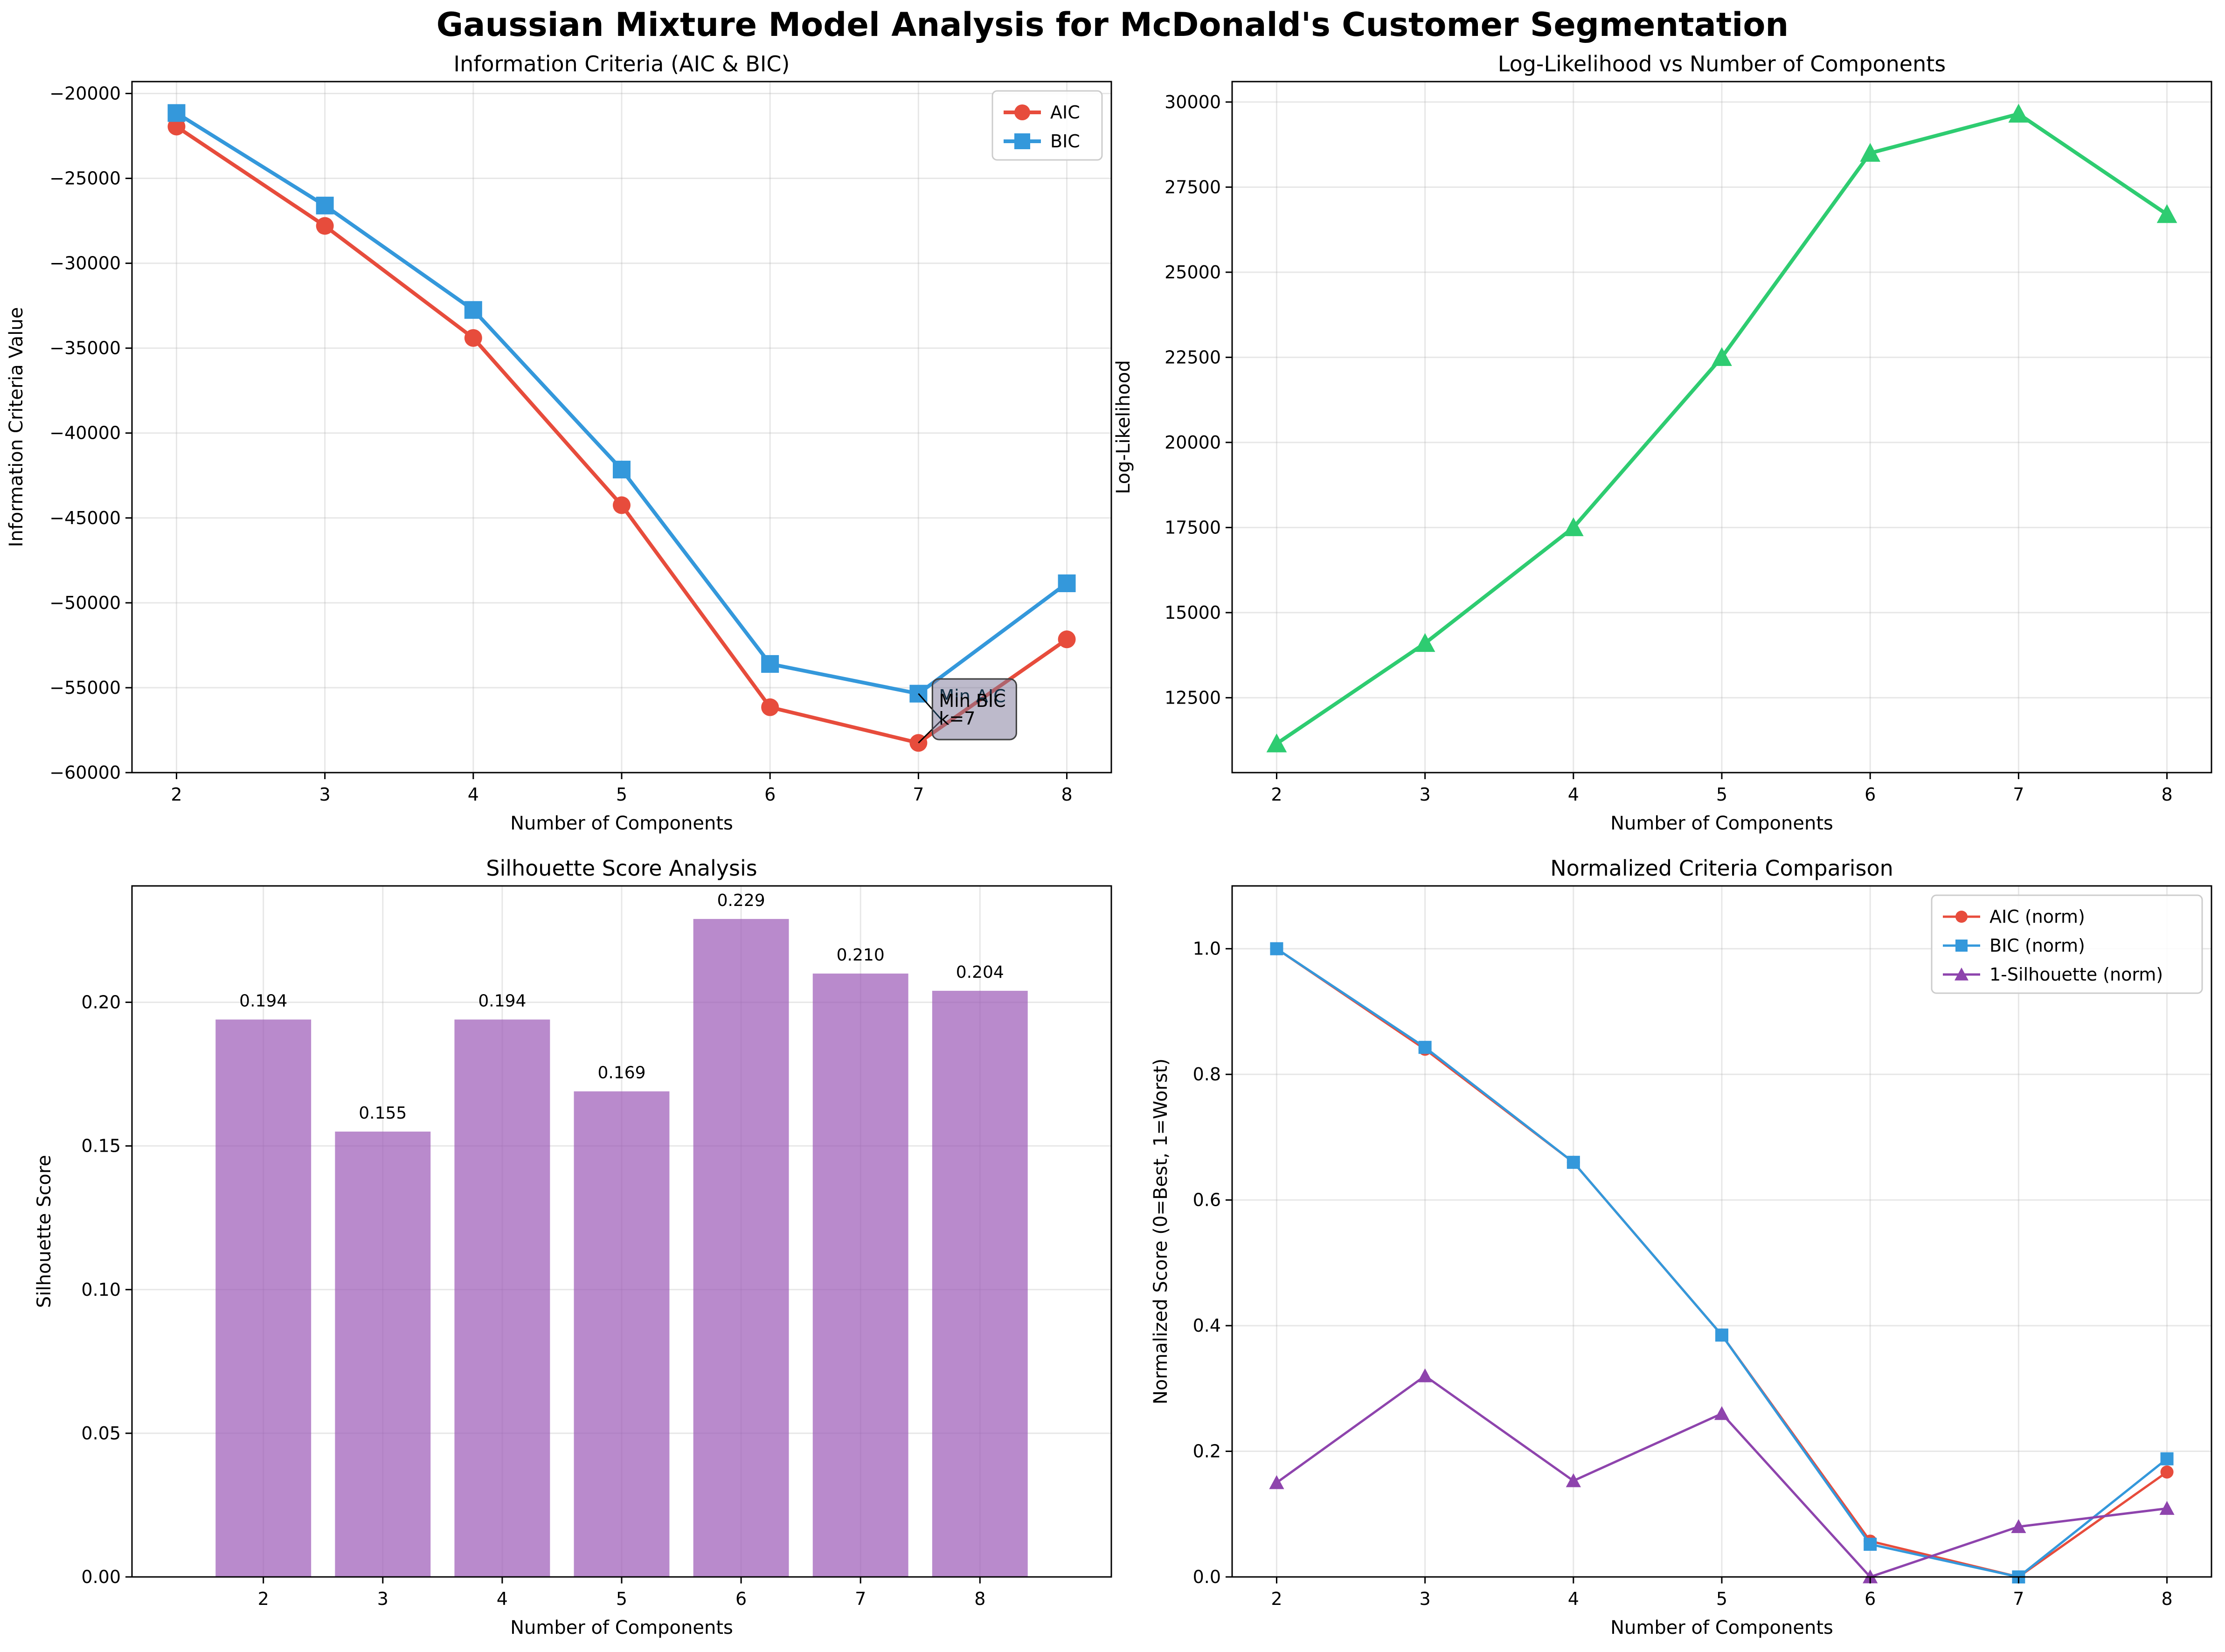 This screenshot has height=1652, width=2225. I want to click on y-axis-label: Normalized Score (0=Best, 1=Worst), so click(1161, 1231).